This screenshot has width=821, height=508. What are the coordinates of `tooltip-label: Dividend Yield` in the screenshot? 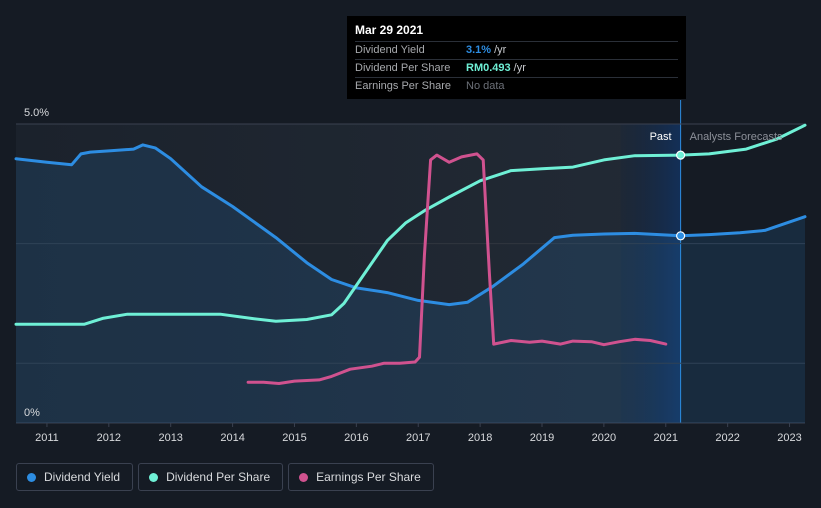 It's located at (390, 50).